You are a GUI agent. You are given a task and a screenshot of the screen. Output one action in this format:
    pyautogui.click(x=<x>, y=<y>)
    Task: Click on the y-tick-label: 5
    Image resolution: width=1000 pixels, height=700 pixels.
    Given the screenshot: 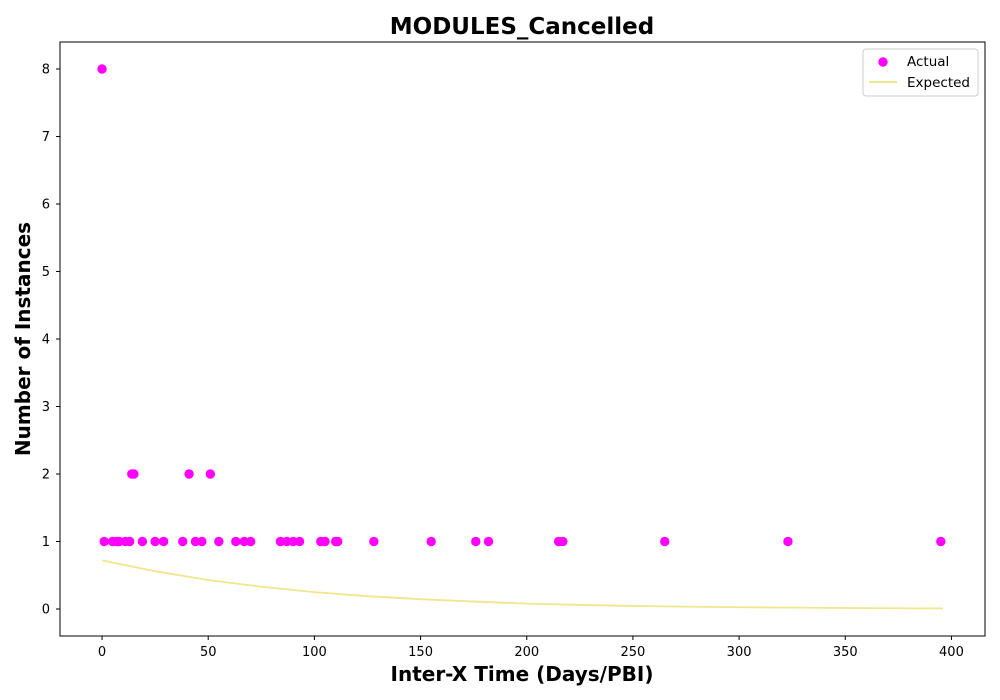 What is the action you would take?
    pyautogui.click(x=46, y=272)
    